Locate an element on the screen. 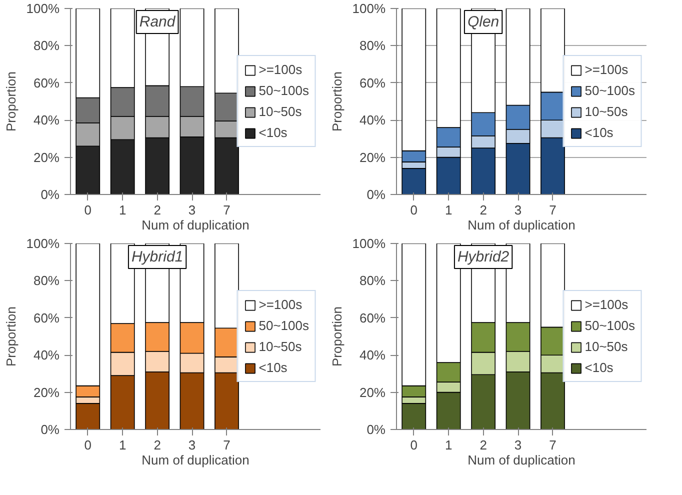 This screenshot has height=495, width=682. chart-title: Rand is located at coordinates (157, 22).